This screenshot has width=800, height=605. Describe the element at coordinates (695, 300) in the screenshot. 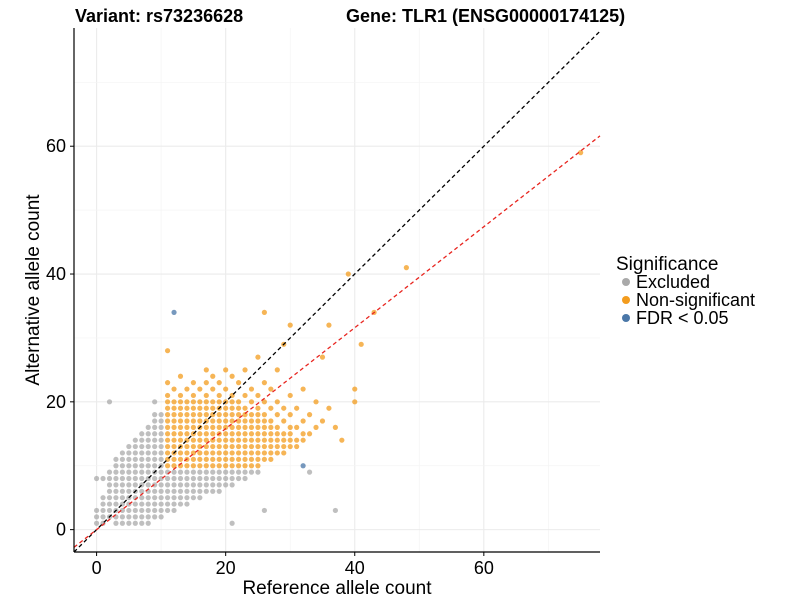

I see `legend-label: Non-significant` at that location.